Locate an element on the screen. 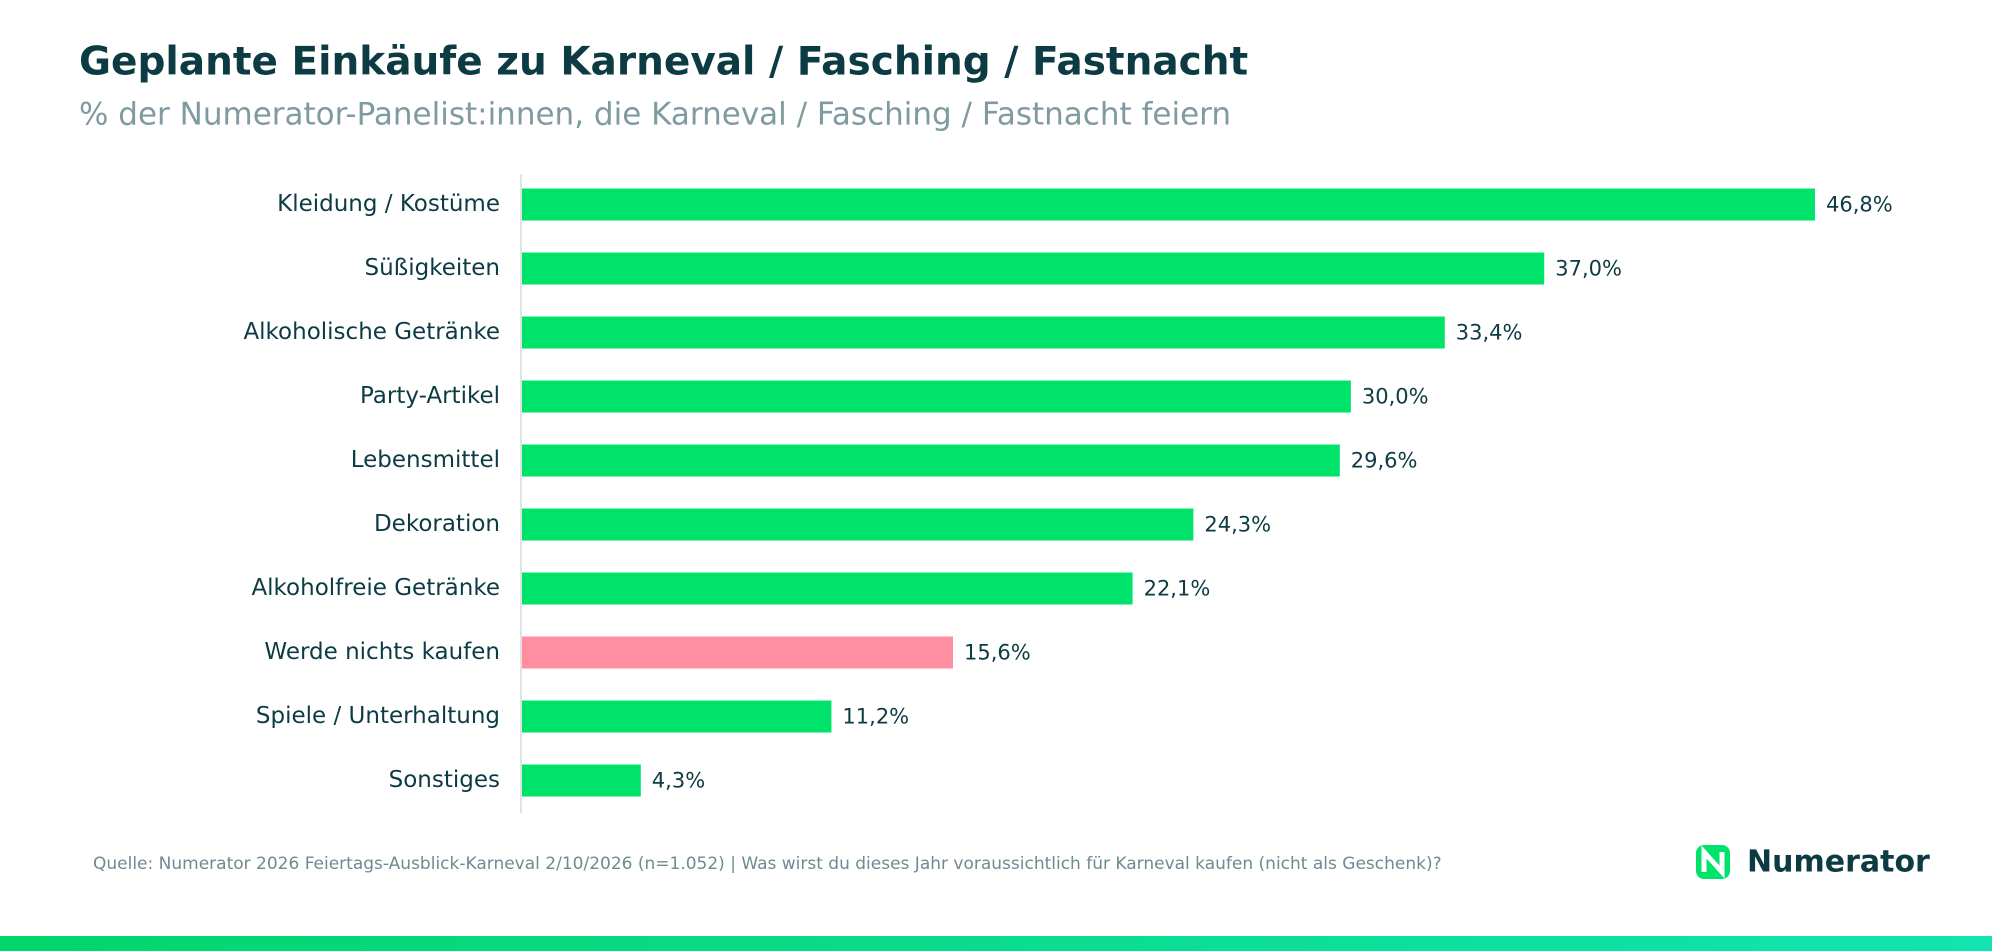 This screenshot has height=951, width=1992. bottom-band is located at coordinates (996, 943).